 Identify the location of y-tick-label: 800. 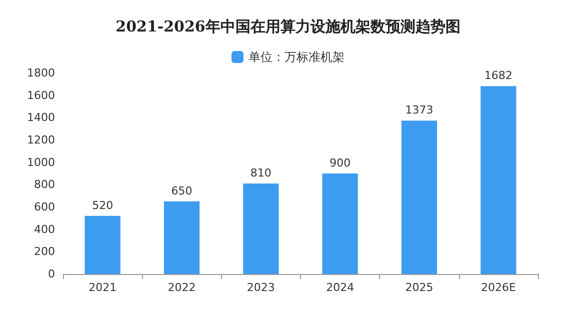
(44, 185).